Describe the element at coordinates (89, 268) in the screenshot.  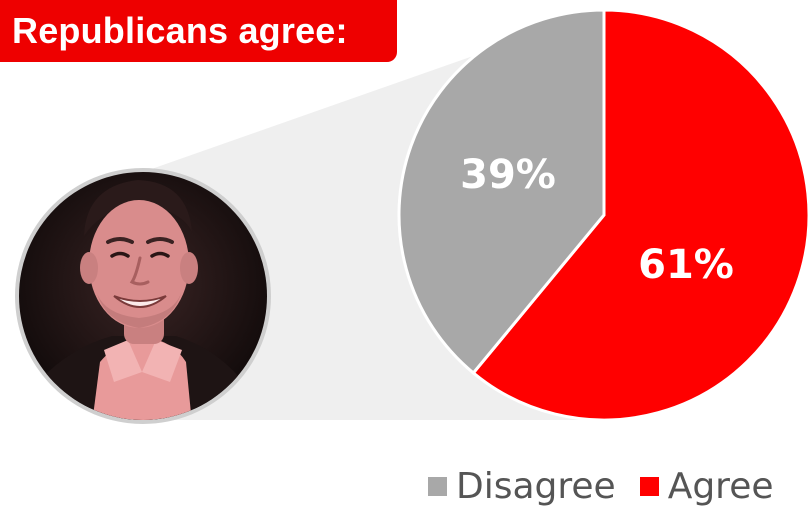
I see `portrait-ear-left` at that location.